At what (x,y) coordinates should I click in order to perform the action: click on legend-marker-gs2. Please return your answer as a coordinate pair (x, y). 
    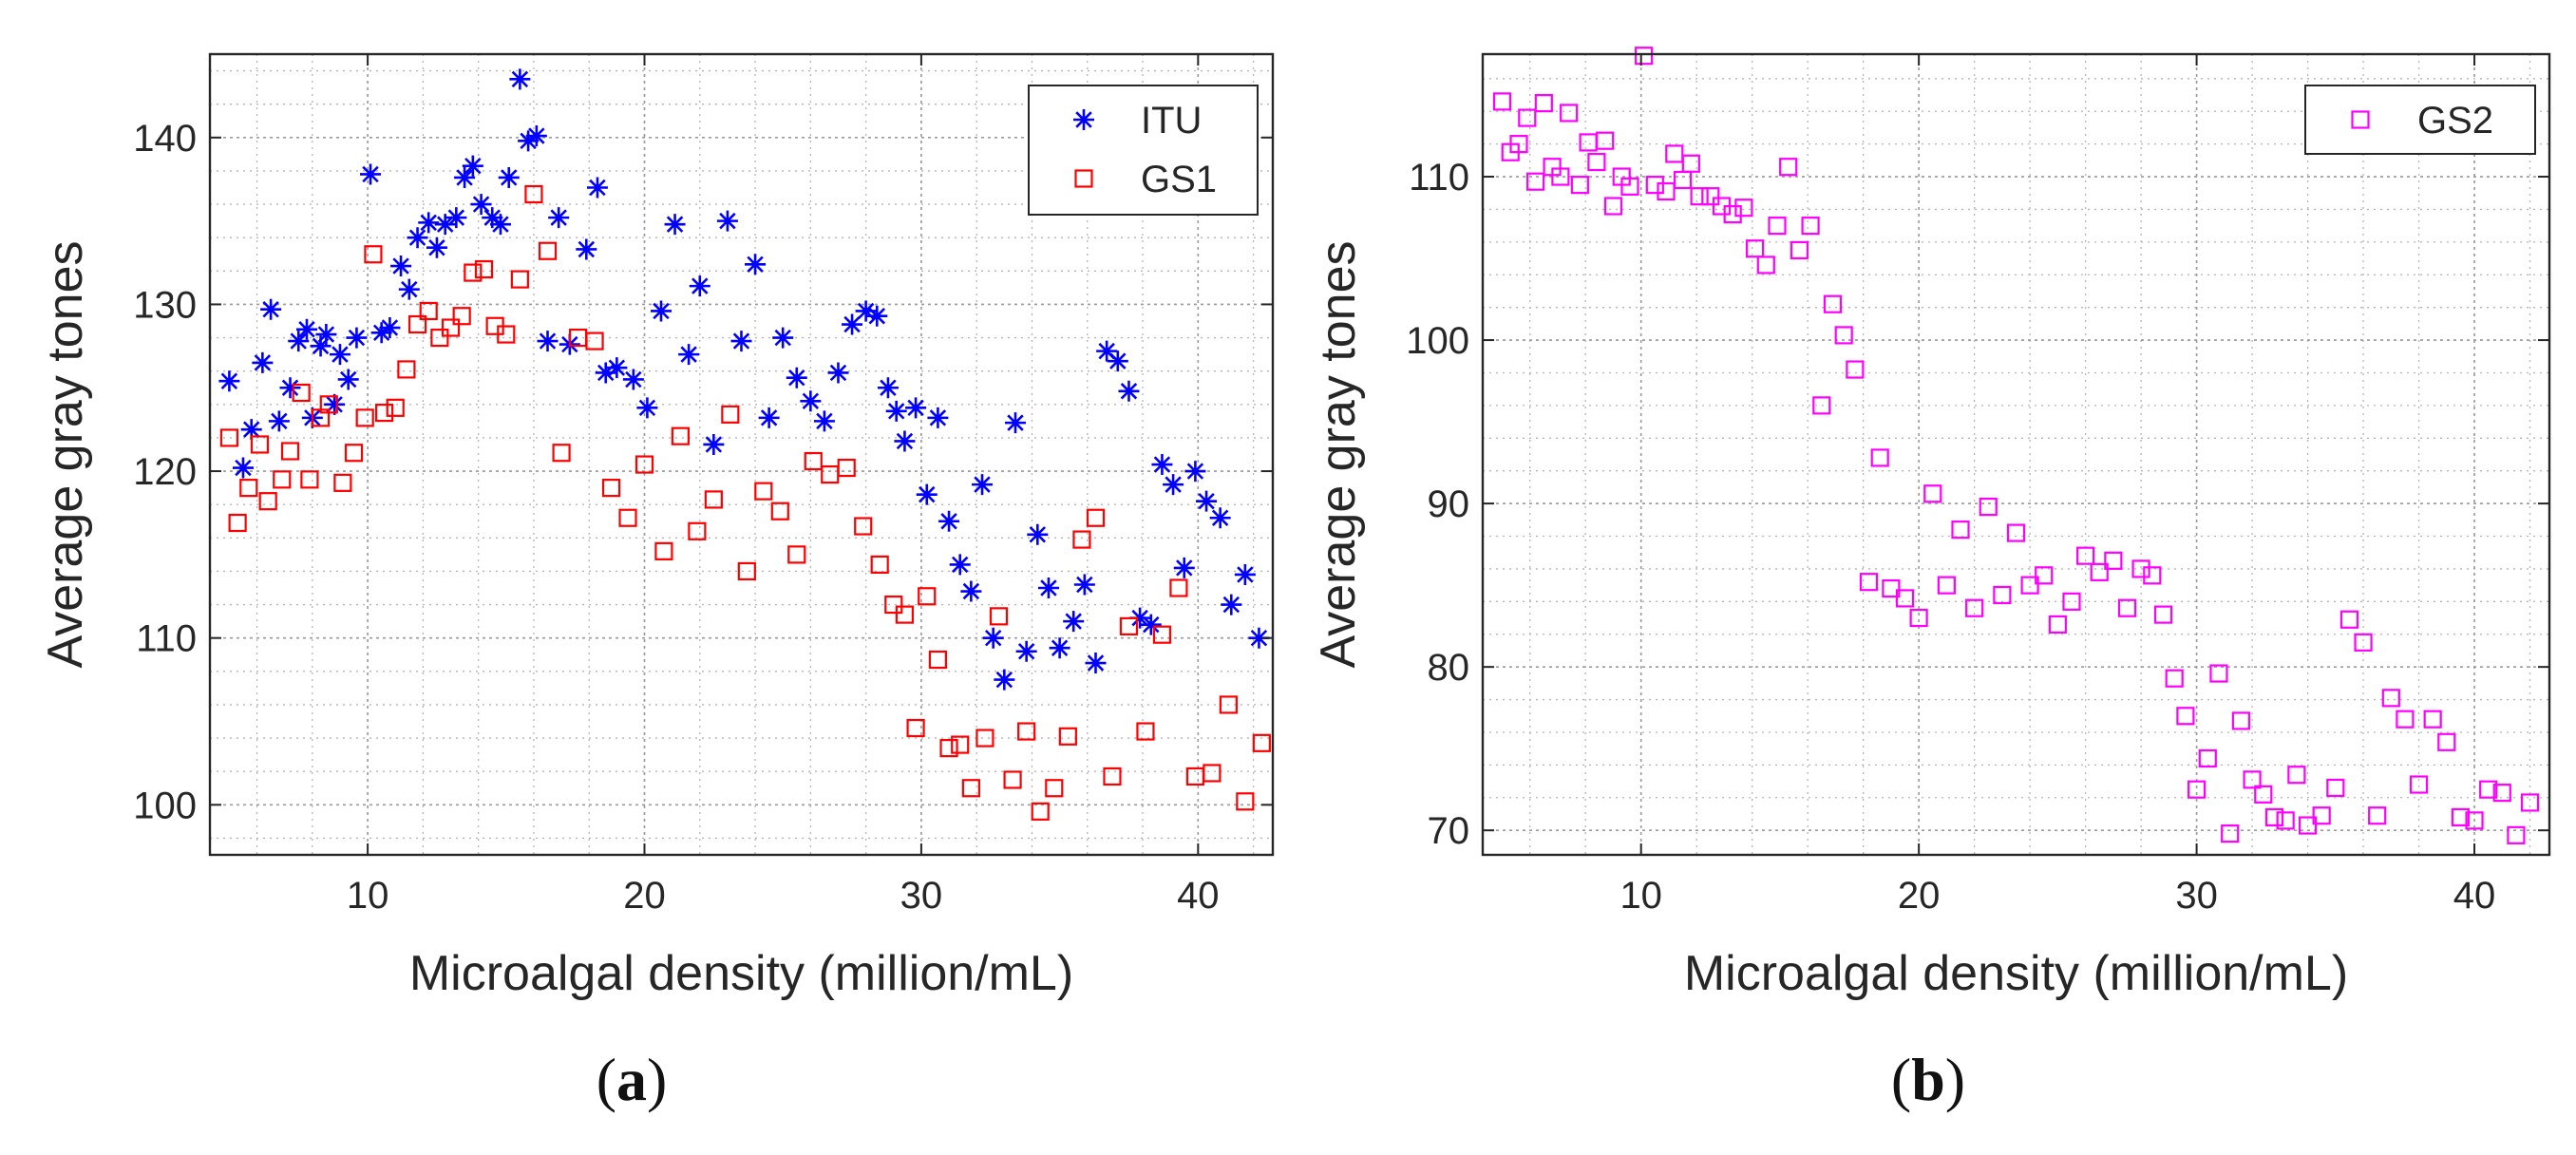
    Looking at the image, I should click on (2360, 120).